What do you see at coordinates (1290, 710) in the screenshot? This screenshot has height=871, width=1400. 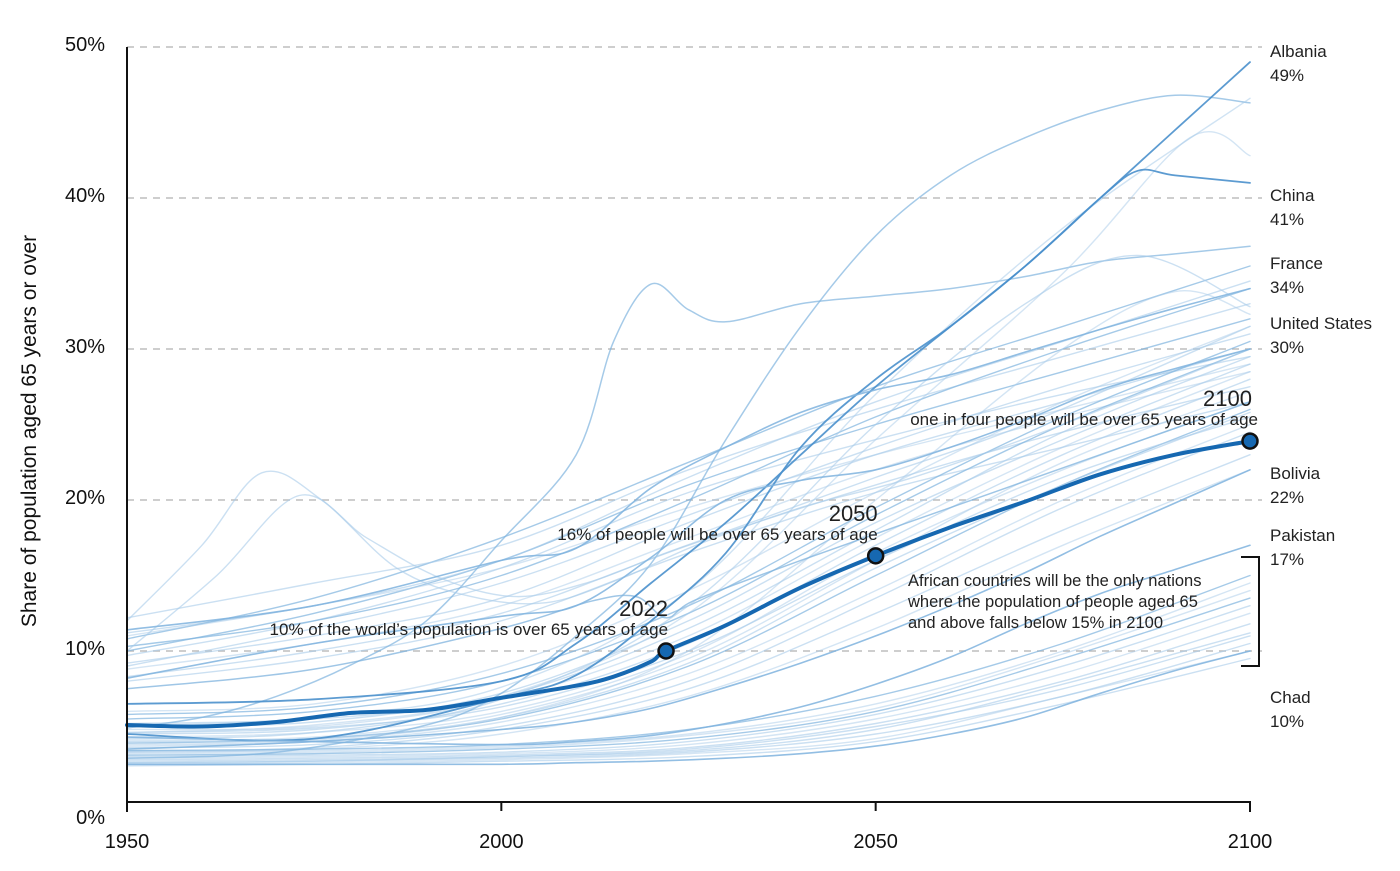 I see `country-endpoint-label: Chad 10%` at bounding box center [1290, 710].